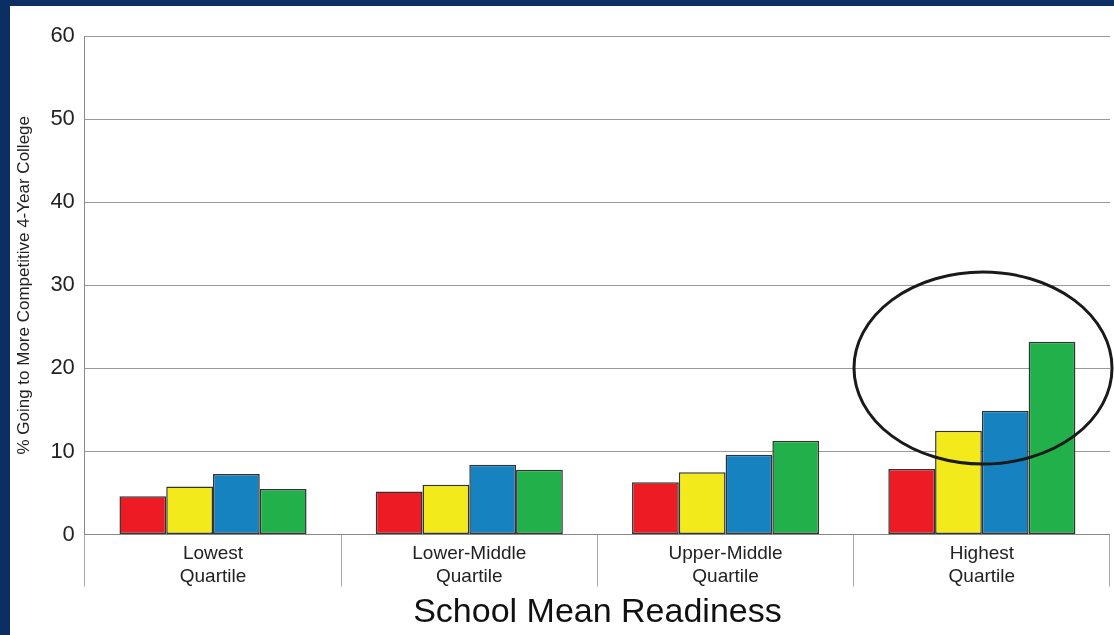 The height and width of the screenshot is (635, 1114). What do you see at coordinates (725, 564) in the screenshot?
I see `x-tick-label: Upper-Middle Quartile` at bounding box center [725, 564].